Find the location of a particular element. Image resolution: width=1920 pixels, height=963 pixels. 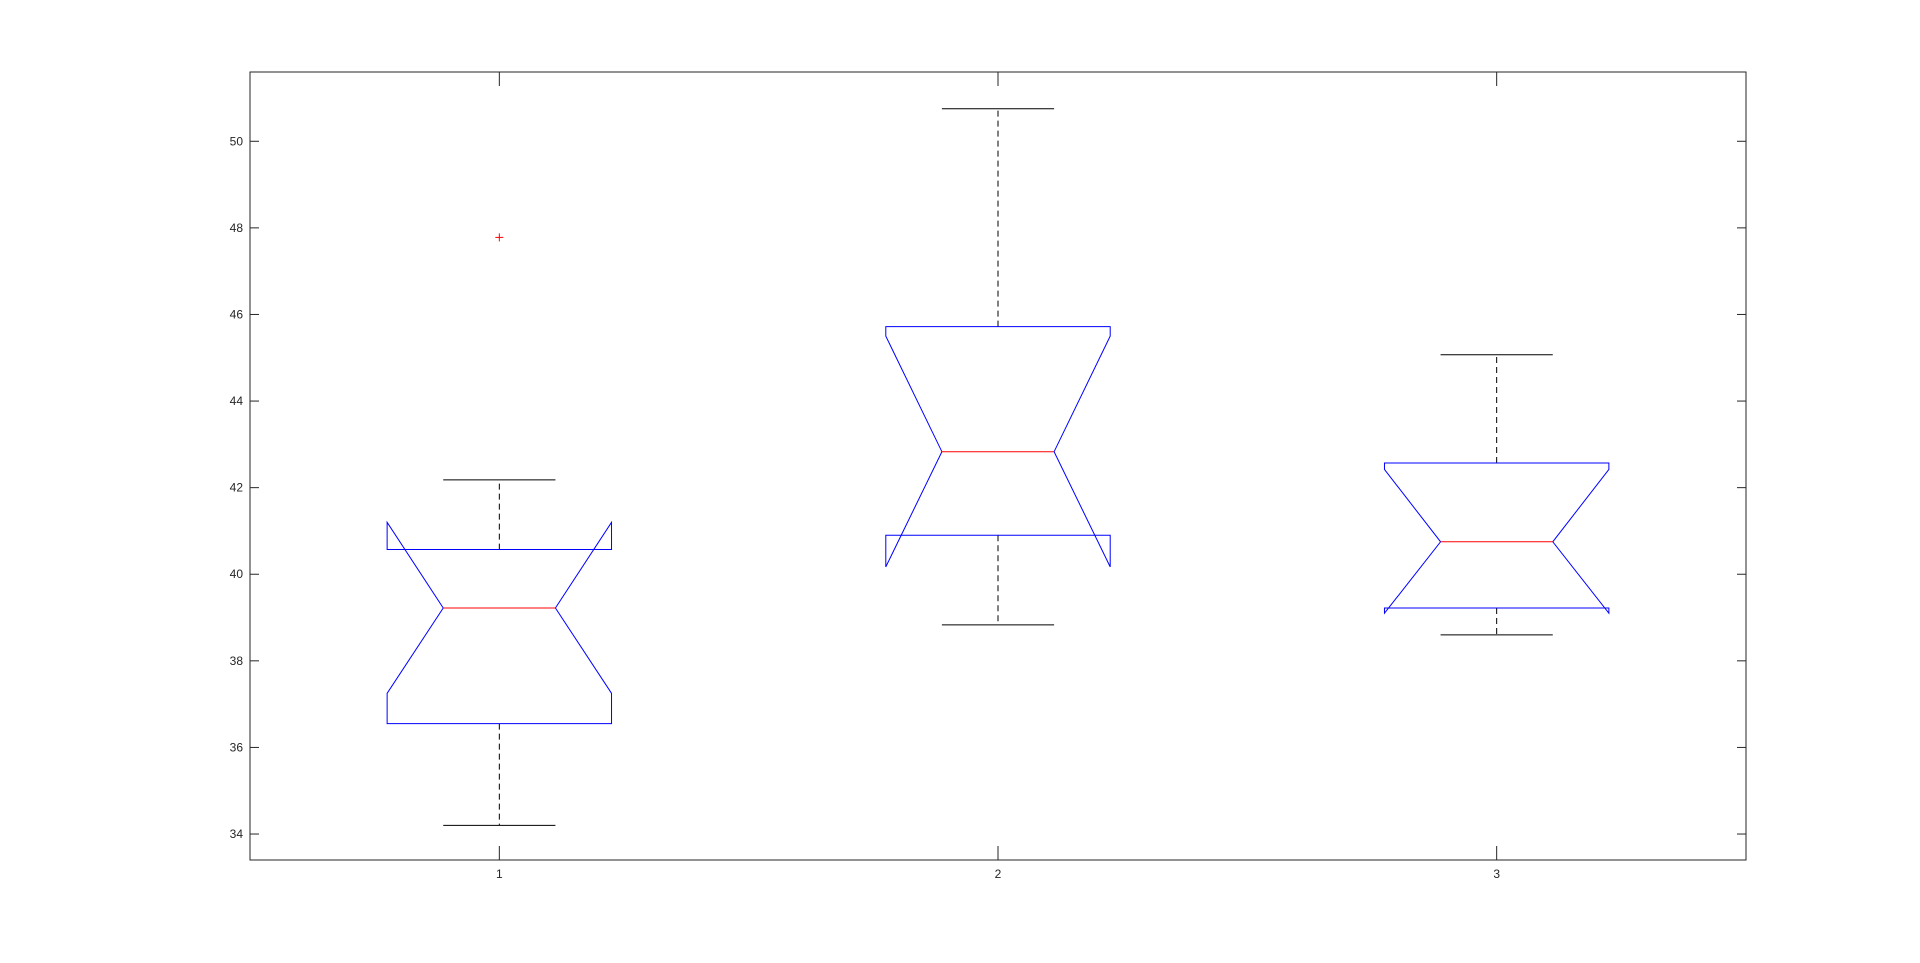

x-tick-label: 1 is located at coordinates (499, 874).